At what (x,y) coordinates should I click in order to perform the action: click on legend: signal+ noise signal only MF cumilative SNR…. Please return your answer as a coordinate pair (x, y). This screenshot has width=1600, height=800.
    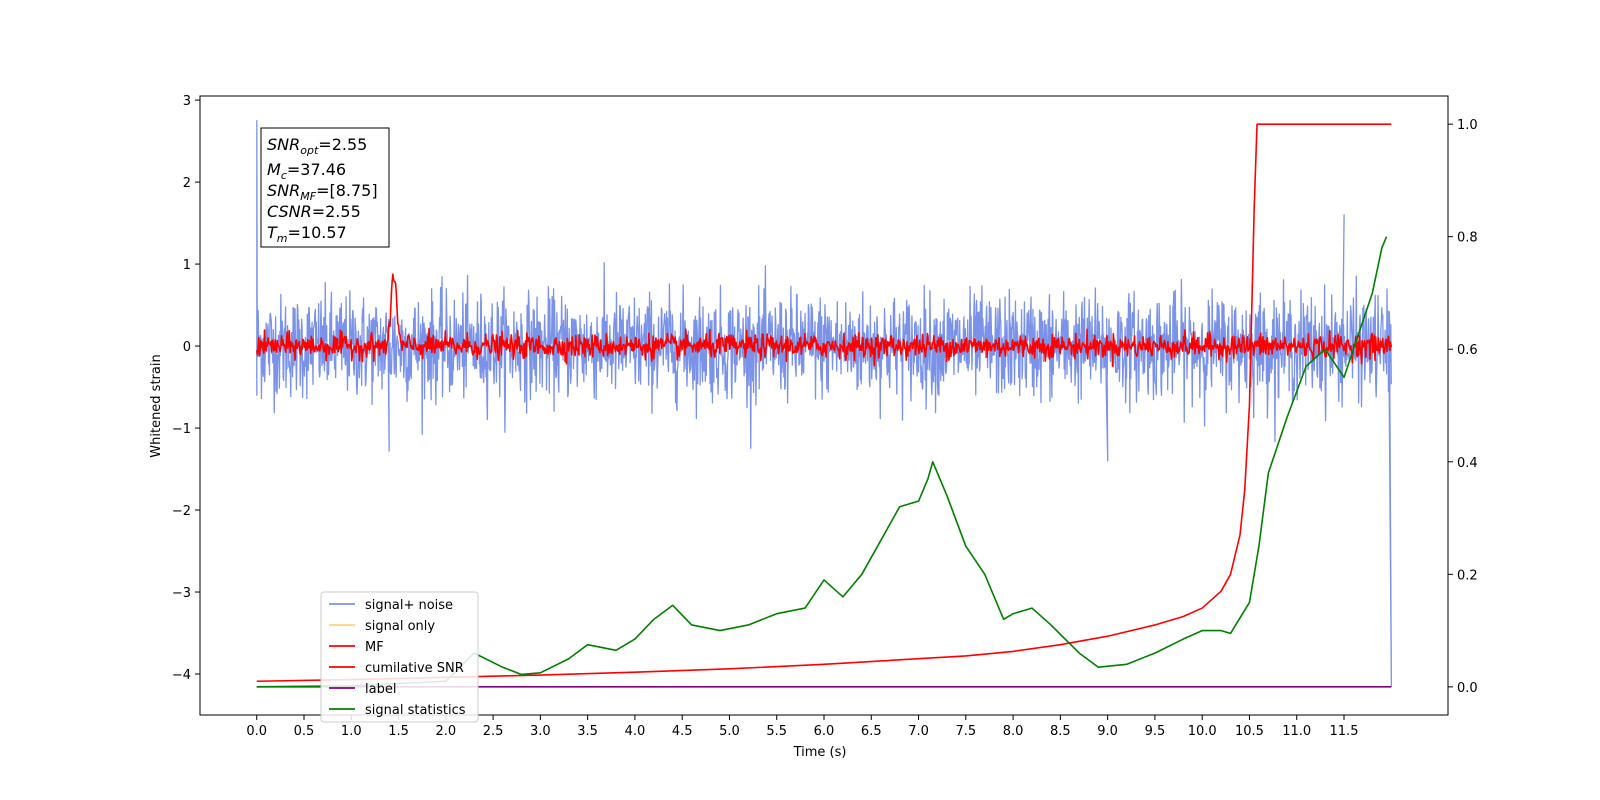
    Looking at the image, I should click on (399, 657).